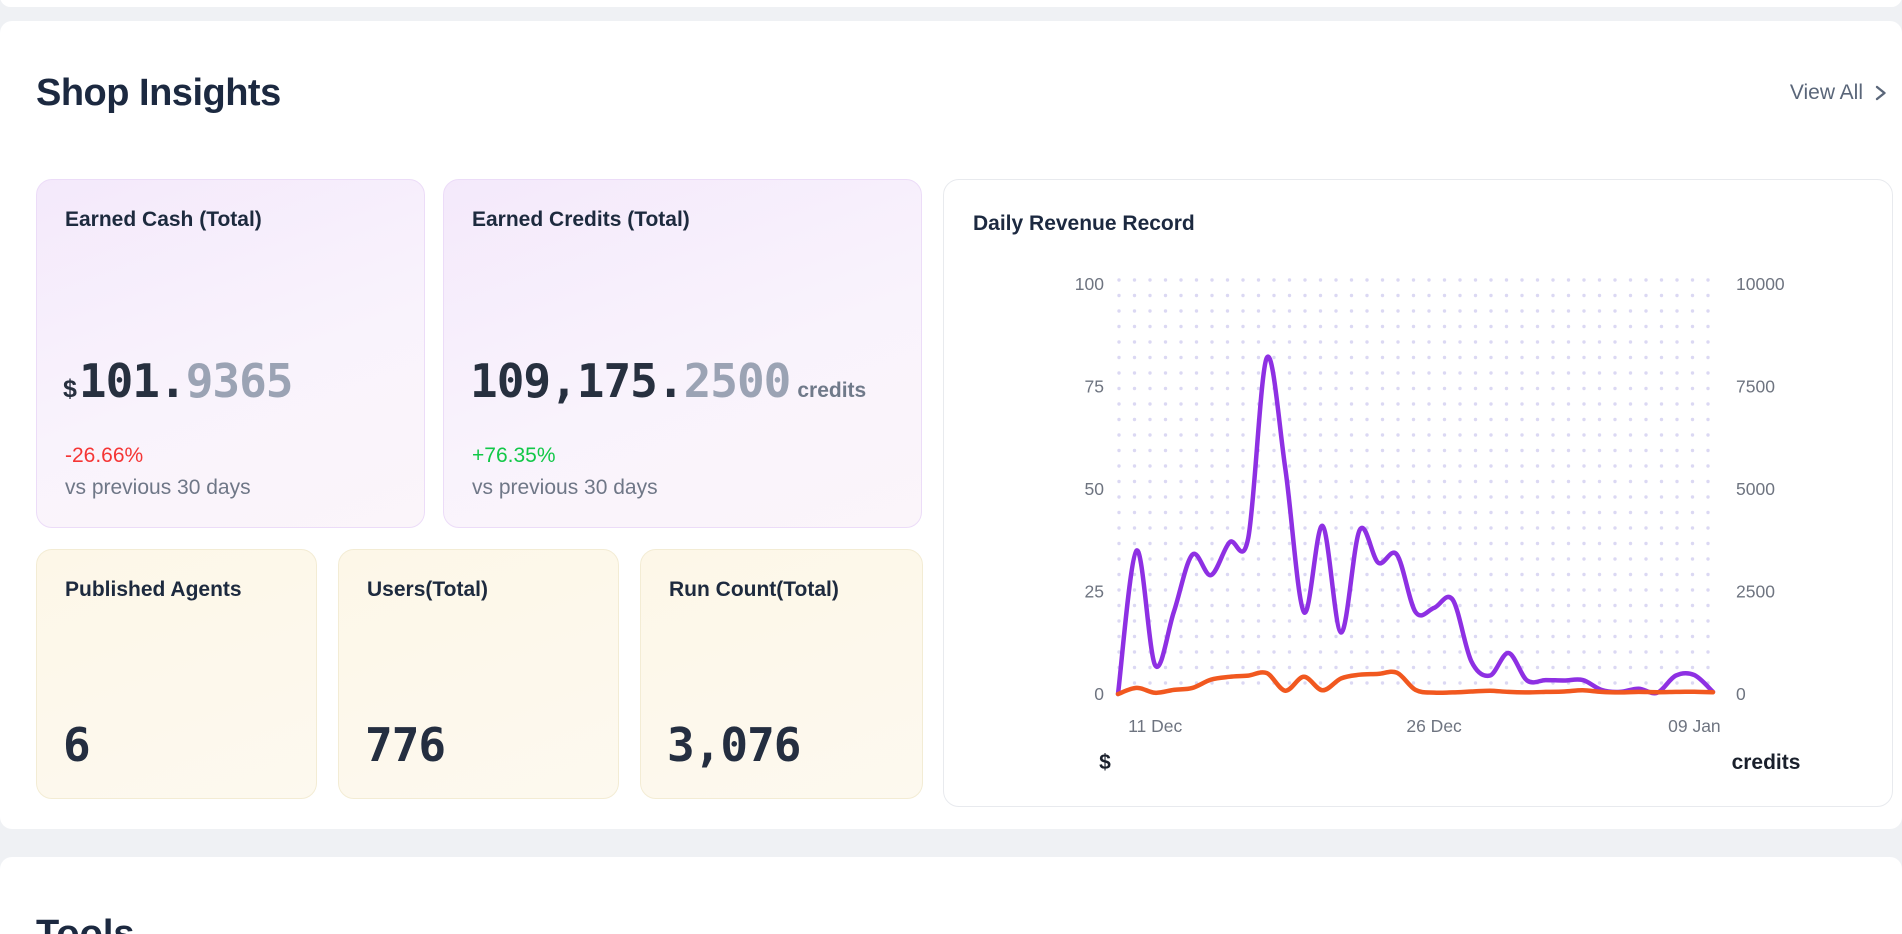  I want to click on svg-text: 25, so click(1094, 592).